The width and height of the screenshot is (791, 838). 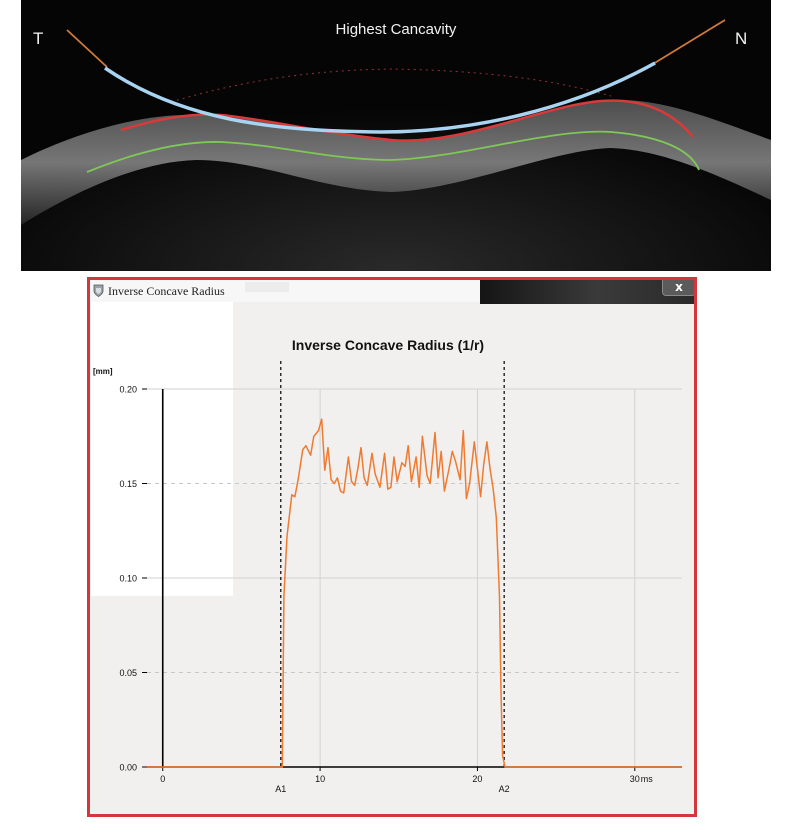 What do you see at coordinates (162, 779) in the screenshot?
I see `x-tick-label: 0` at bounding box center [162, 779].